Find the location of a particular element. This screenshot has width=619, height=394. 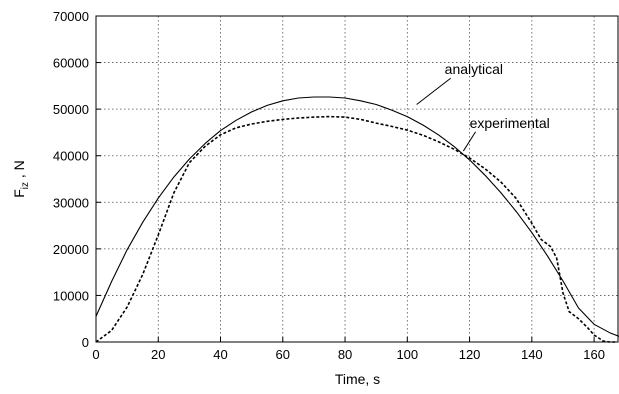

x-tick-label: 20 is located at coordinates (158, 354).